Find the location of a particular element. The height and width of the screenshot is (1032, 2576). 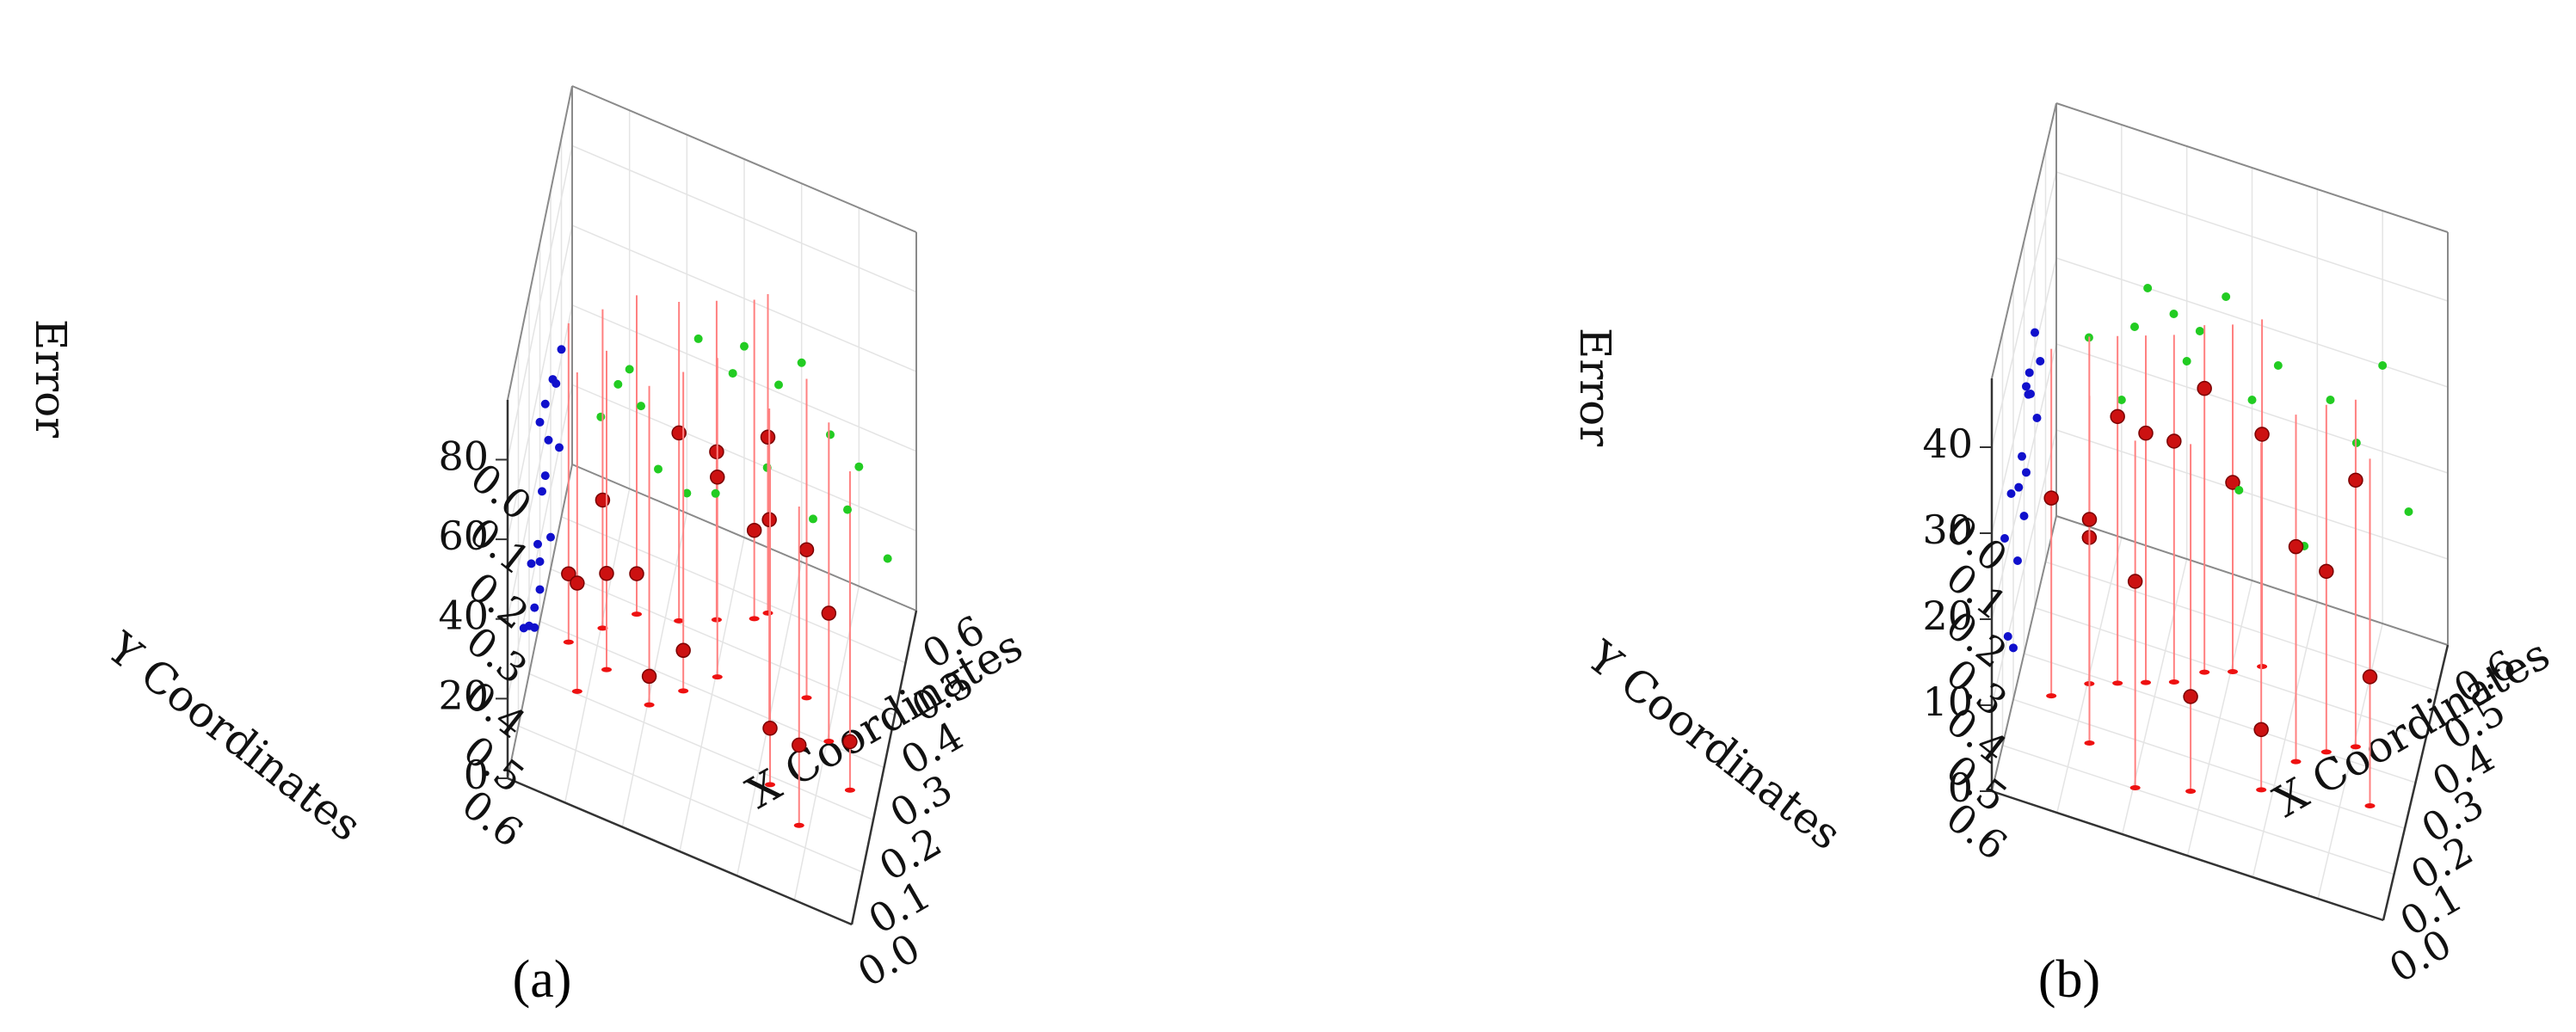

x-axis-title: X Coordinates is located at coordinates (884, 720).